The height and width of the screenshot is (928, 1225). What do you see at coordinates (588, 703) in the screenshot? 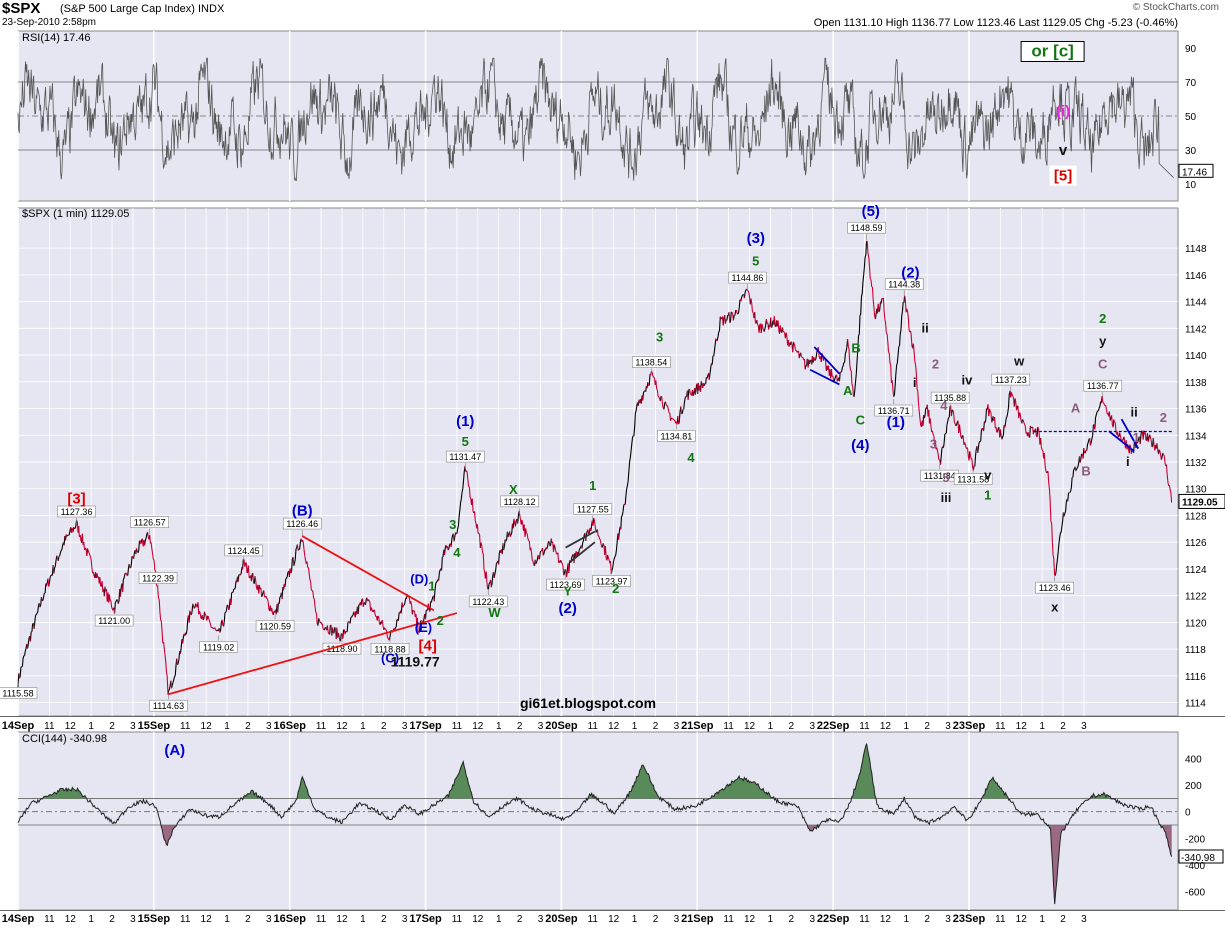
I see `blog-watermark: gi61et.blogspot.com` at bounding box center [588, 703].